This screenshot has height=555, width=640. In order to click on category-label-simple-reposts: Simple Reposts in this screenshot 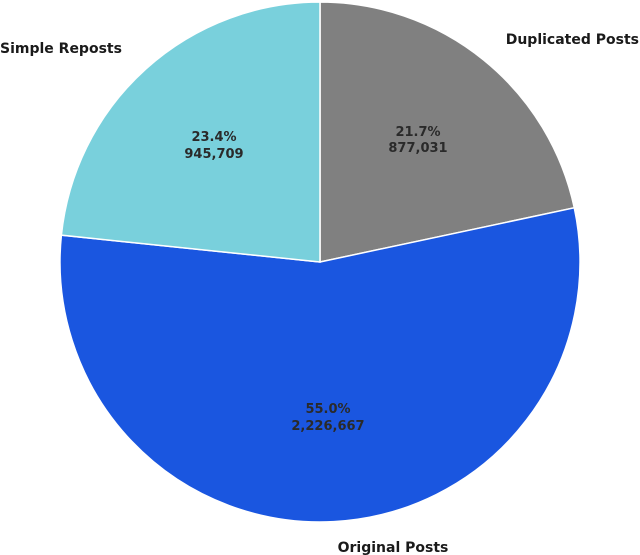, I will do `click(61, 49)`.